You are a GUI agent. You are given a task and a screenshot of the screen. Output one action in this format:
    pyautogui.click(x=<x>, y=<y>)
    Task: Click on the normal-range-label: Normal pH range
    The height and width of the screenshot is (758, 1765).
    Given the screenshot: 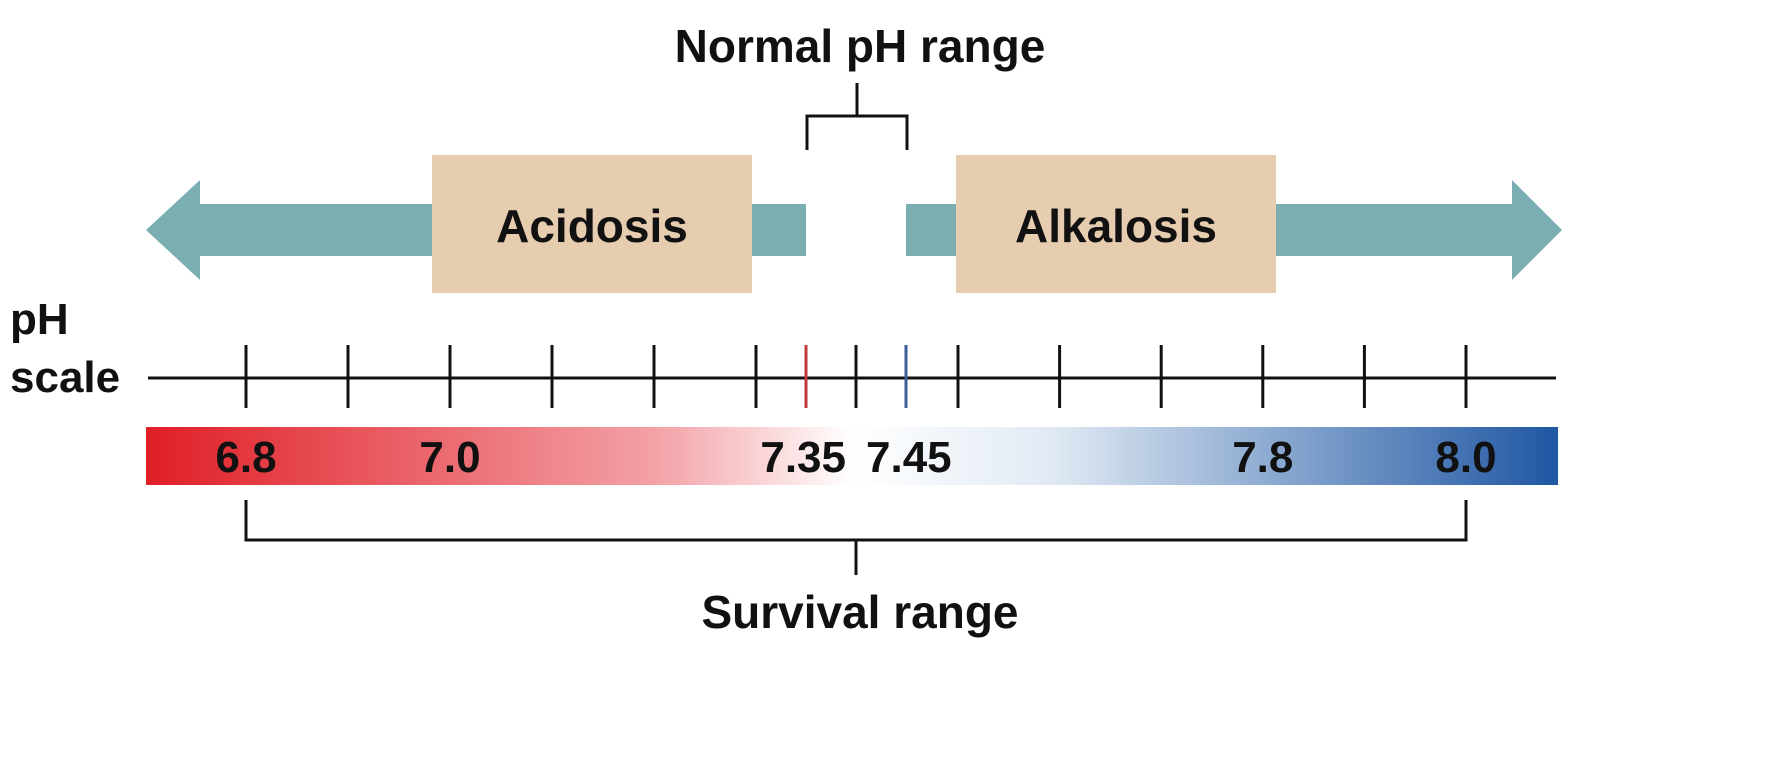 What is the action you would take?
    pyautogui.click(x=860, y=46)
    